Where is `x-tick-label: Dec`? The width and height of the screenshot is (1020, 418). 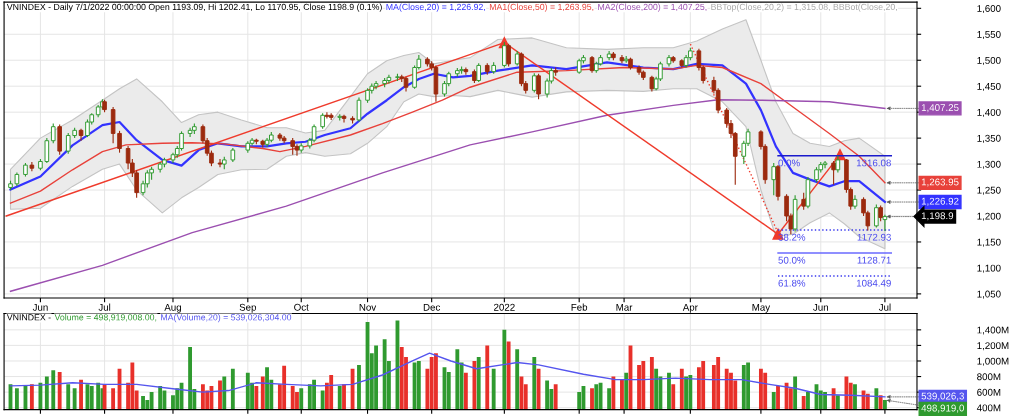 x-tick-label: Dec is located at coordinates (432, 307).